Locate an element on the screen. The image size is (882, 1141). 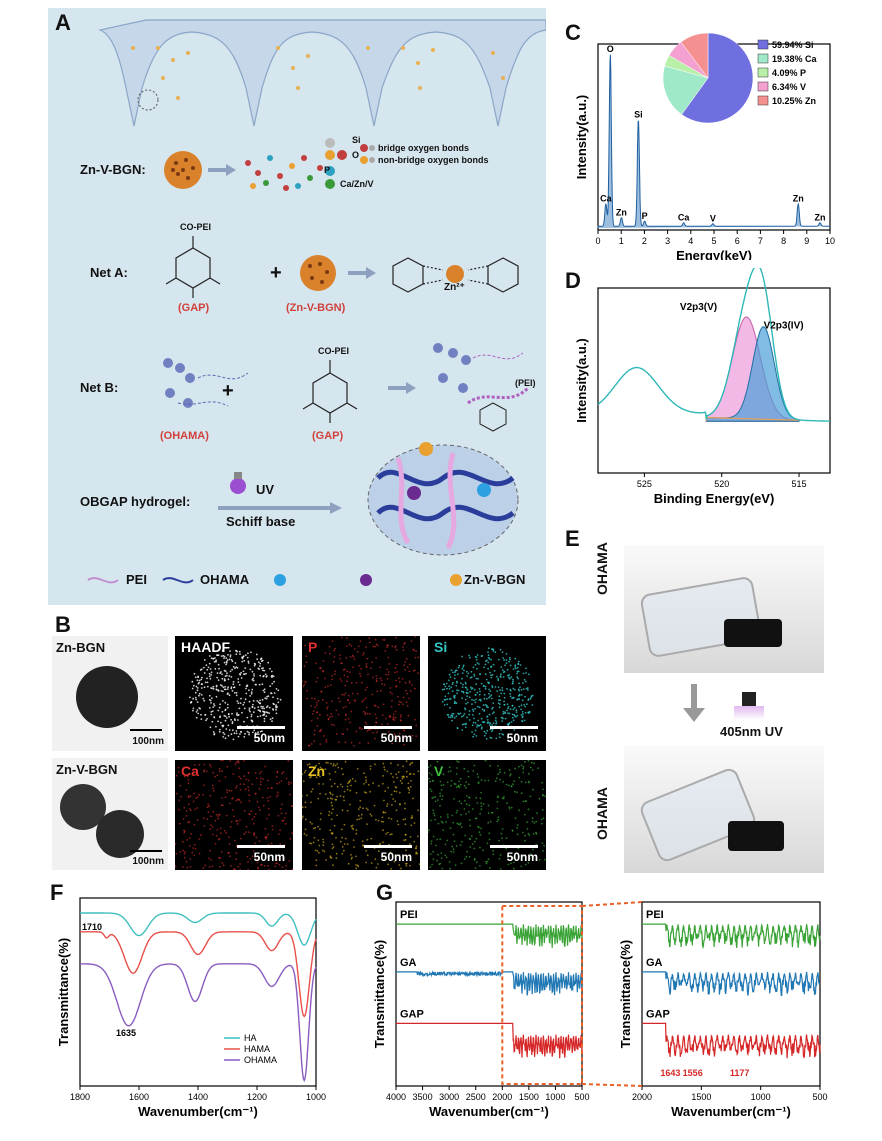
net-b-label: Net B: is located at coordinates (99, 387).